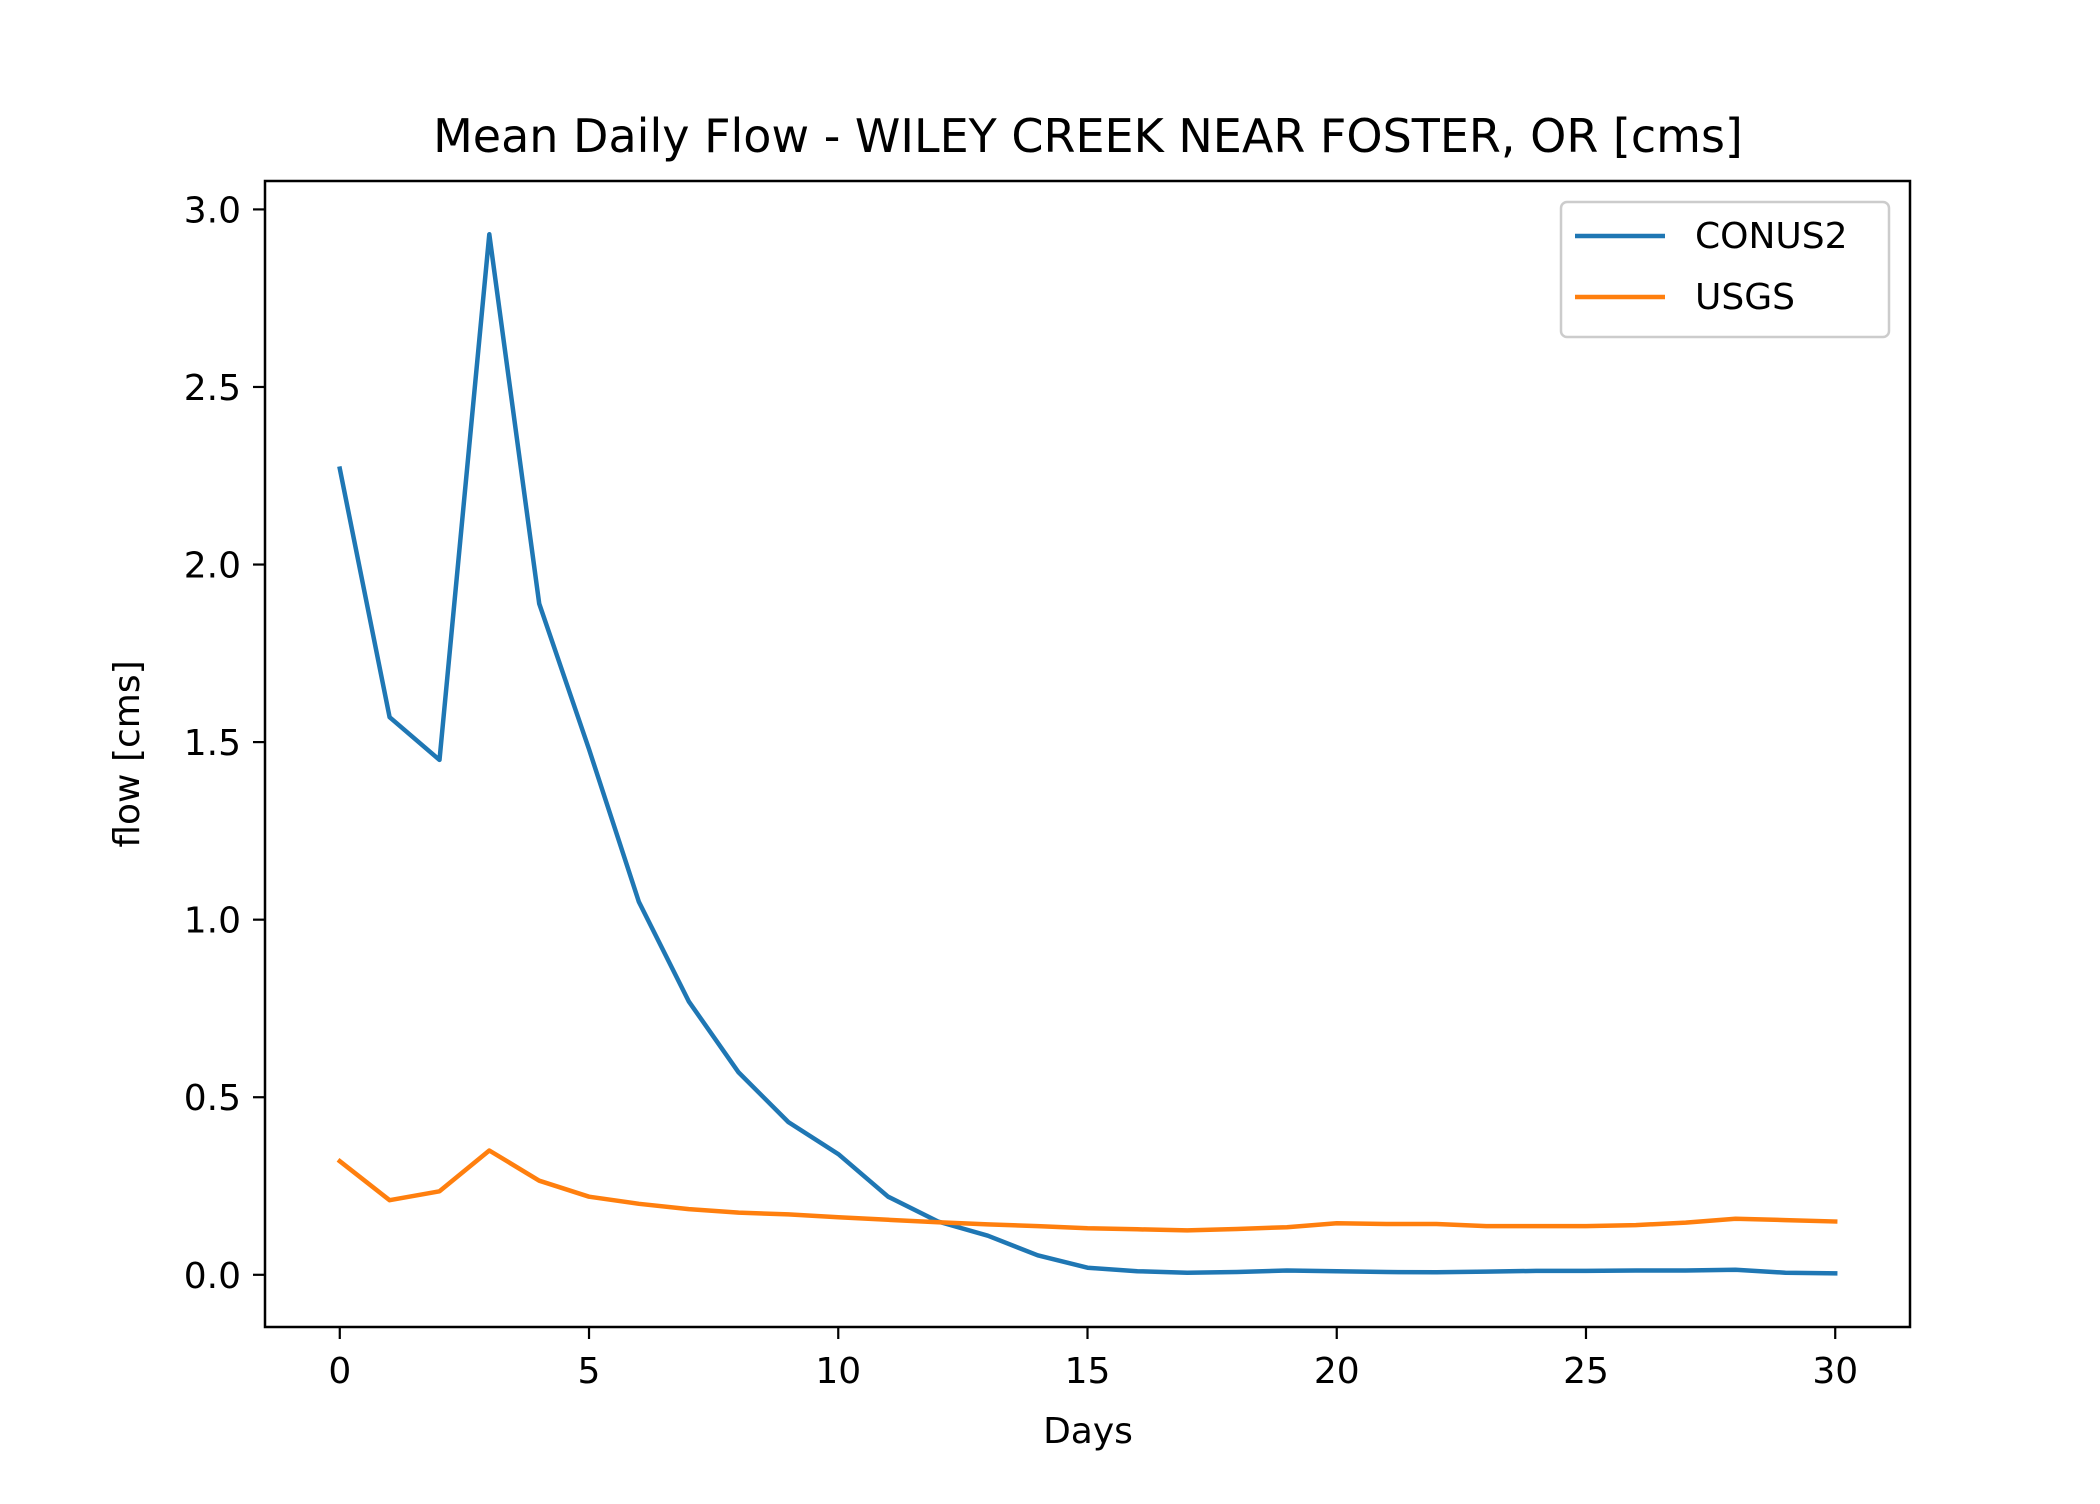 Image resolution: width=2100 pixels, height=1504 pixels. What do you see at coordinates (1745, 297) in the screenshot?
I see `legend-label-usgs: USGS` at bounding box center [1745, 297].